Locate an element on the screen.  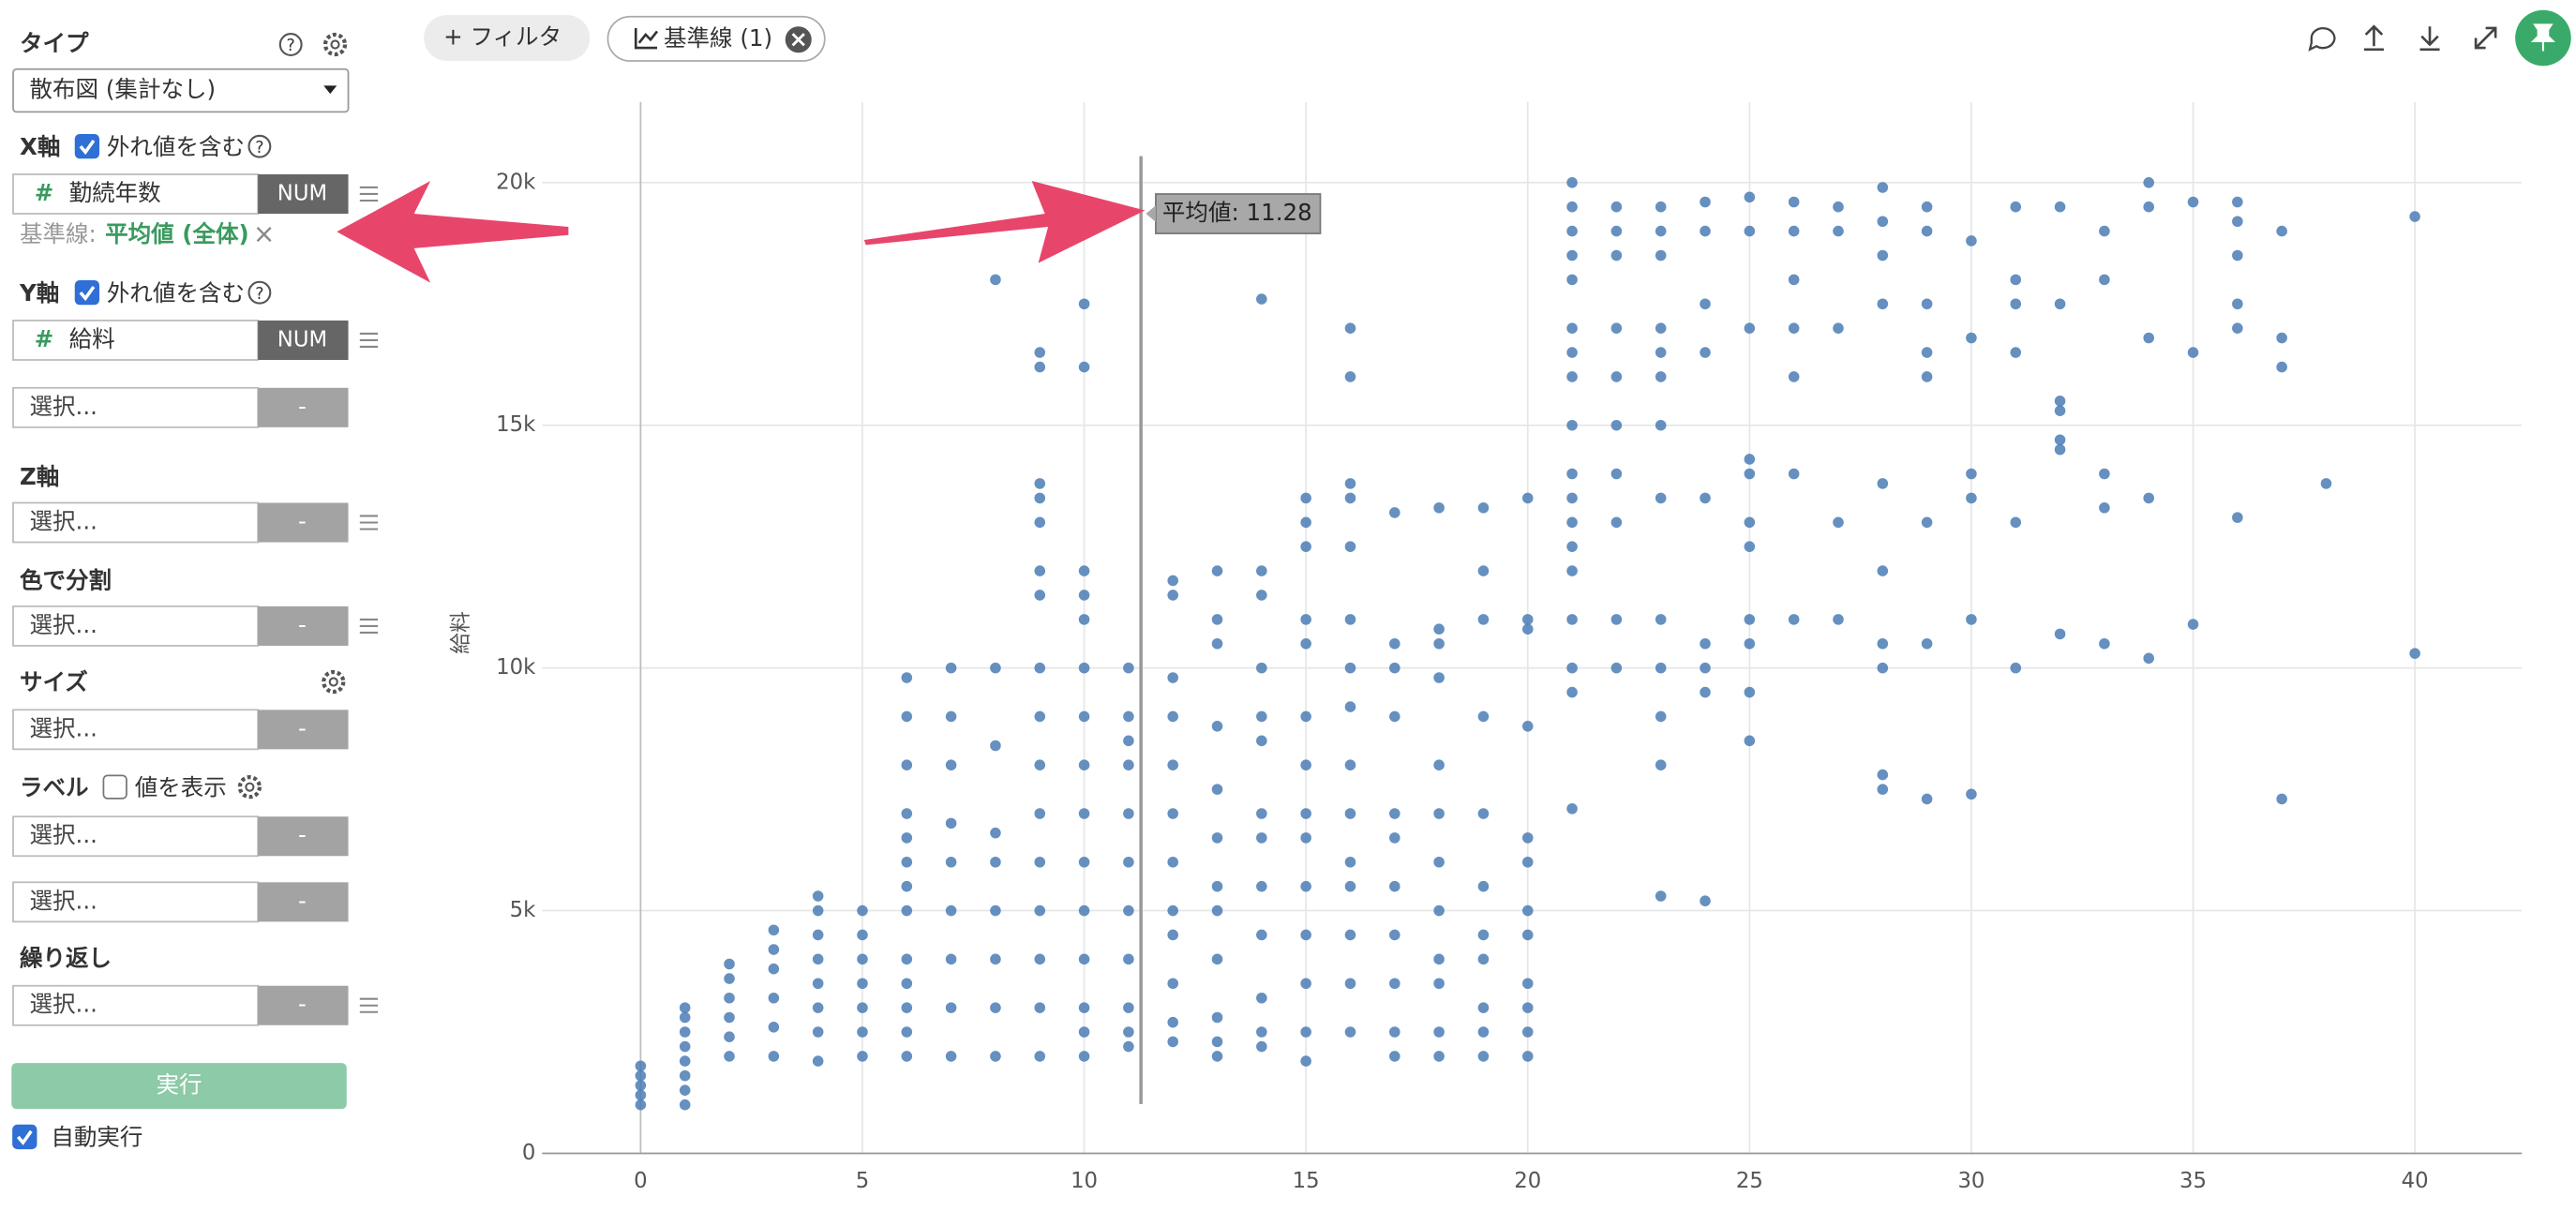
run-button is located at coordinates (179, 1087).